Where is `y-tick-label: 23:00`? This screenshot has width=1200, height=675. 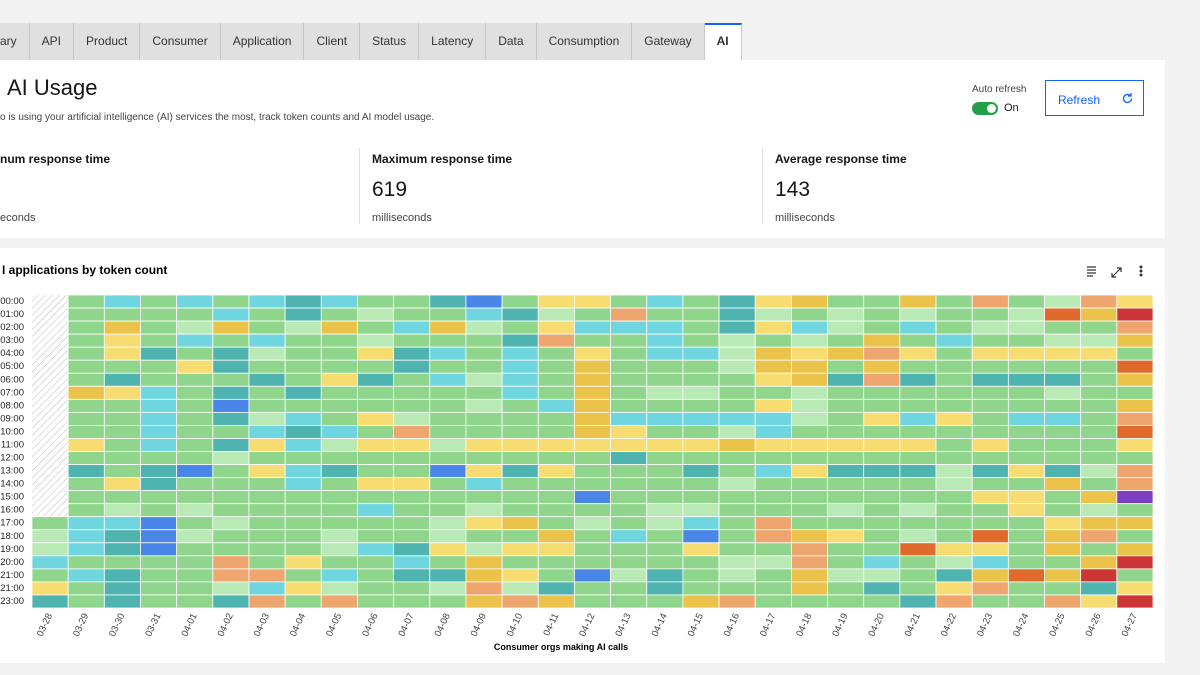
y-tick-label: 23:00 is located at coordinates (12, 601).